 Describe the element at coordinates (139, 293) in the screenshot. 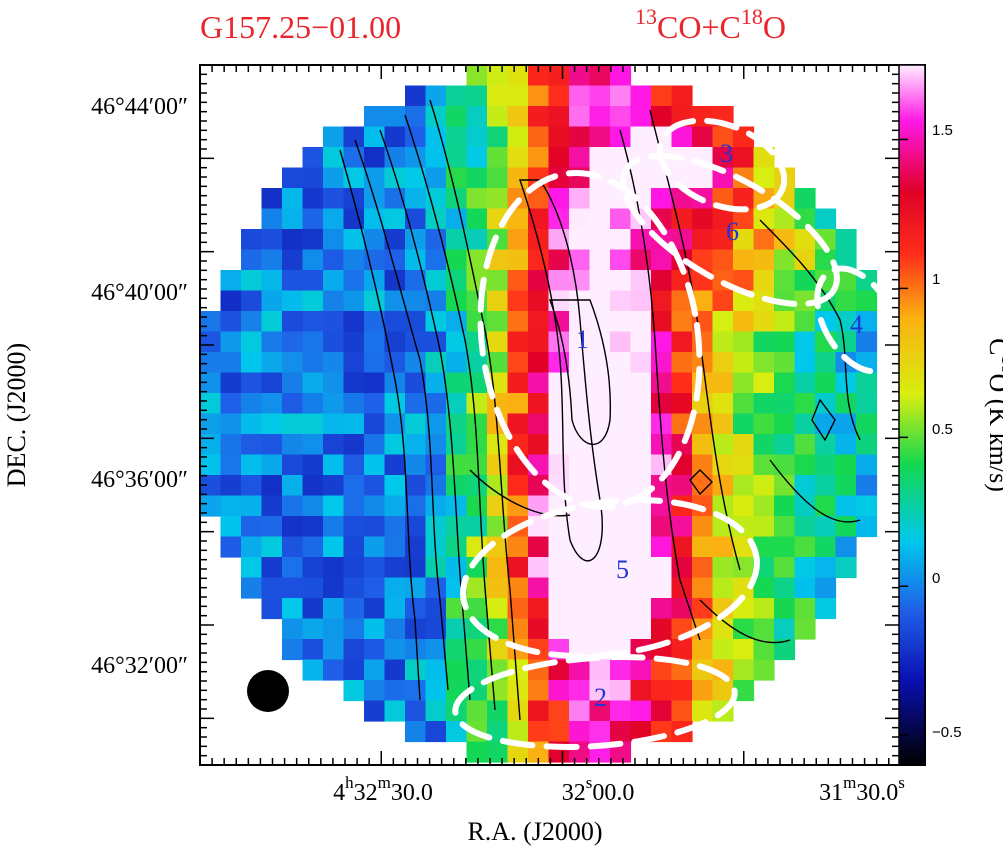

I see `y-tick-label: 46°40′00″` at that location.